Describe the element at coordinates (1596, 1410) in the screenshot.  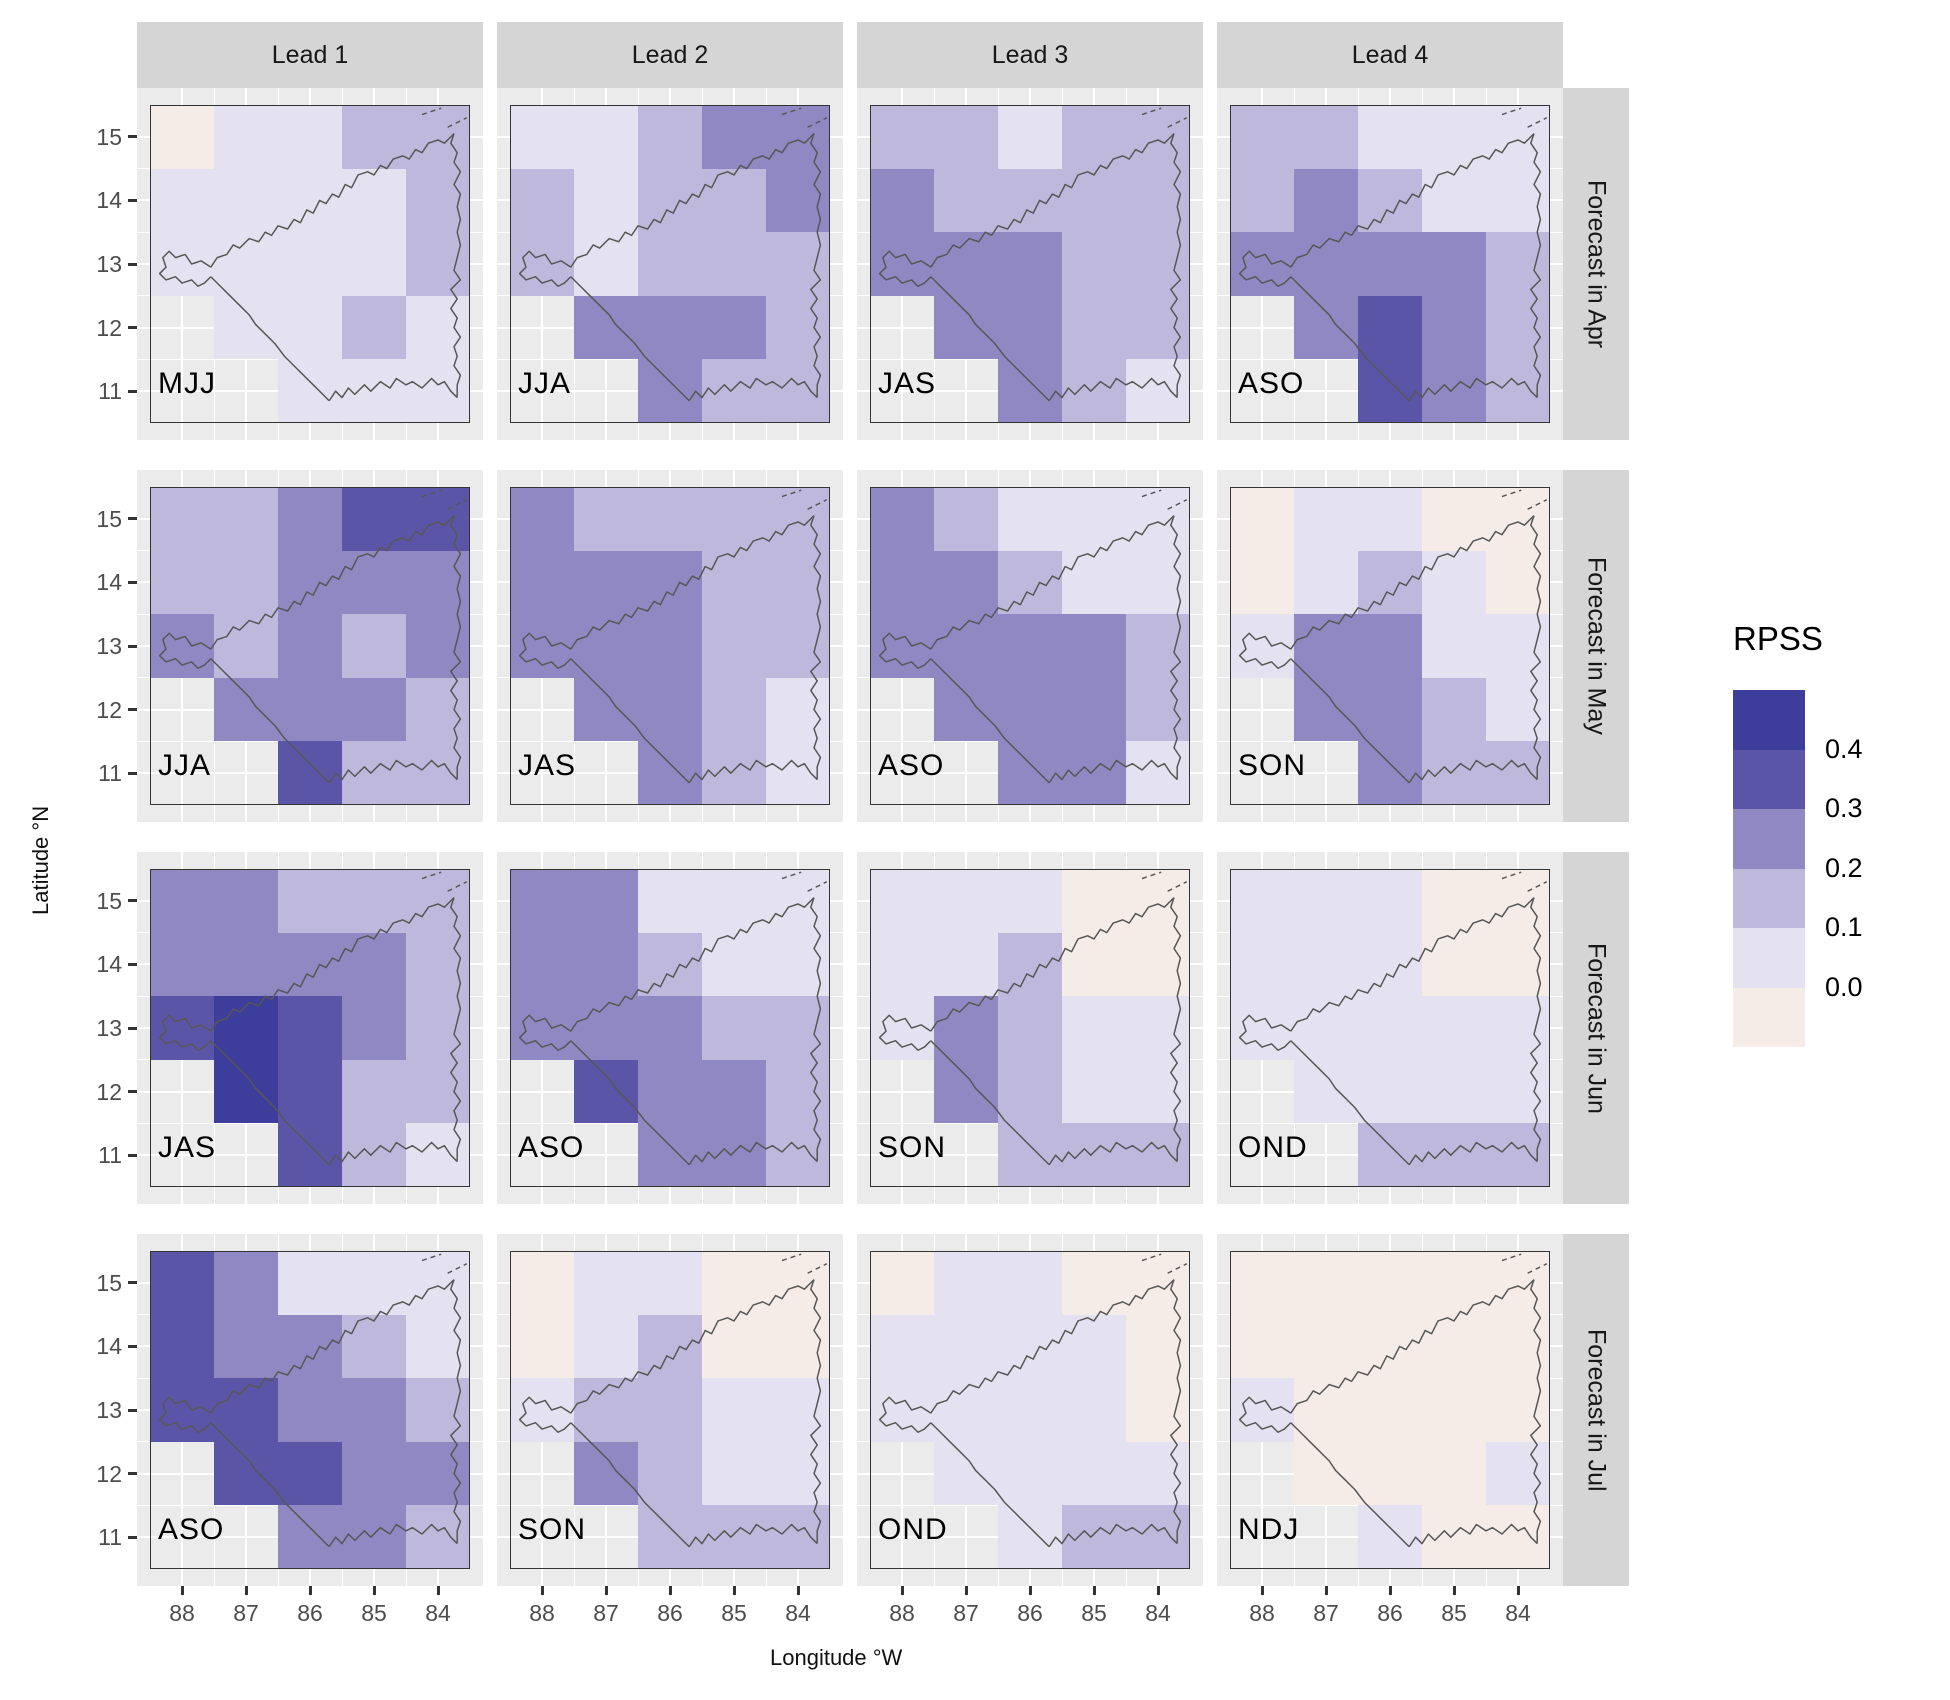
I see `facet-row-strip: Forecast in Jul` at that location.